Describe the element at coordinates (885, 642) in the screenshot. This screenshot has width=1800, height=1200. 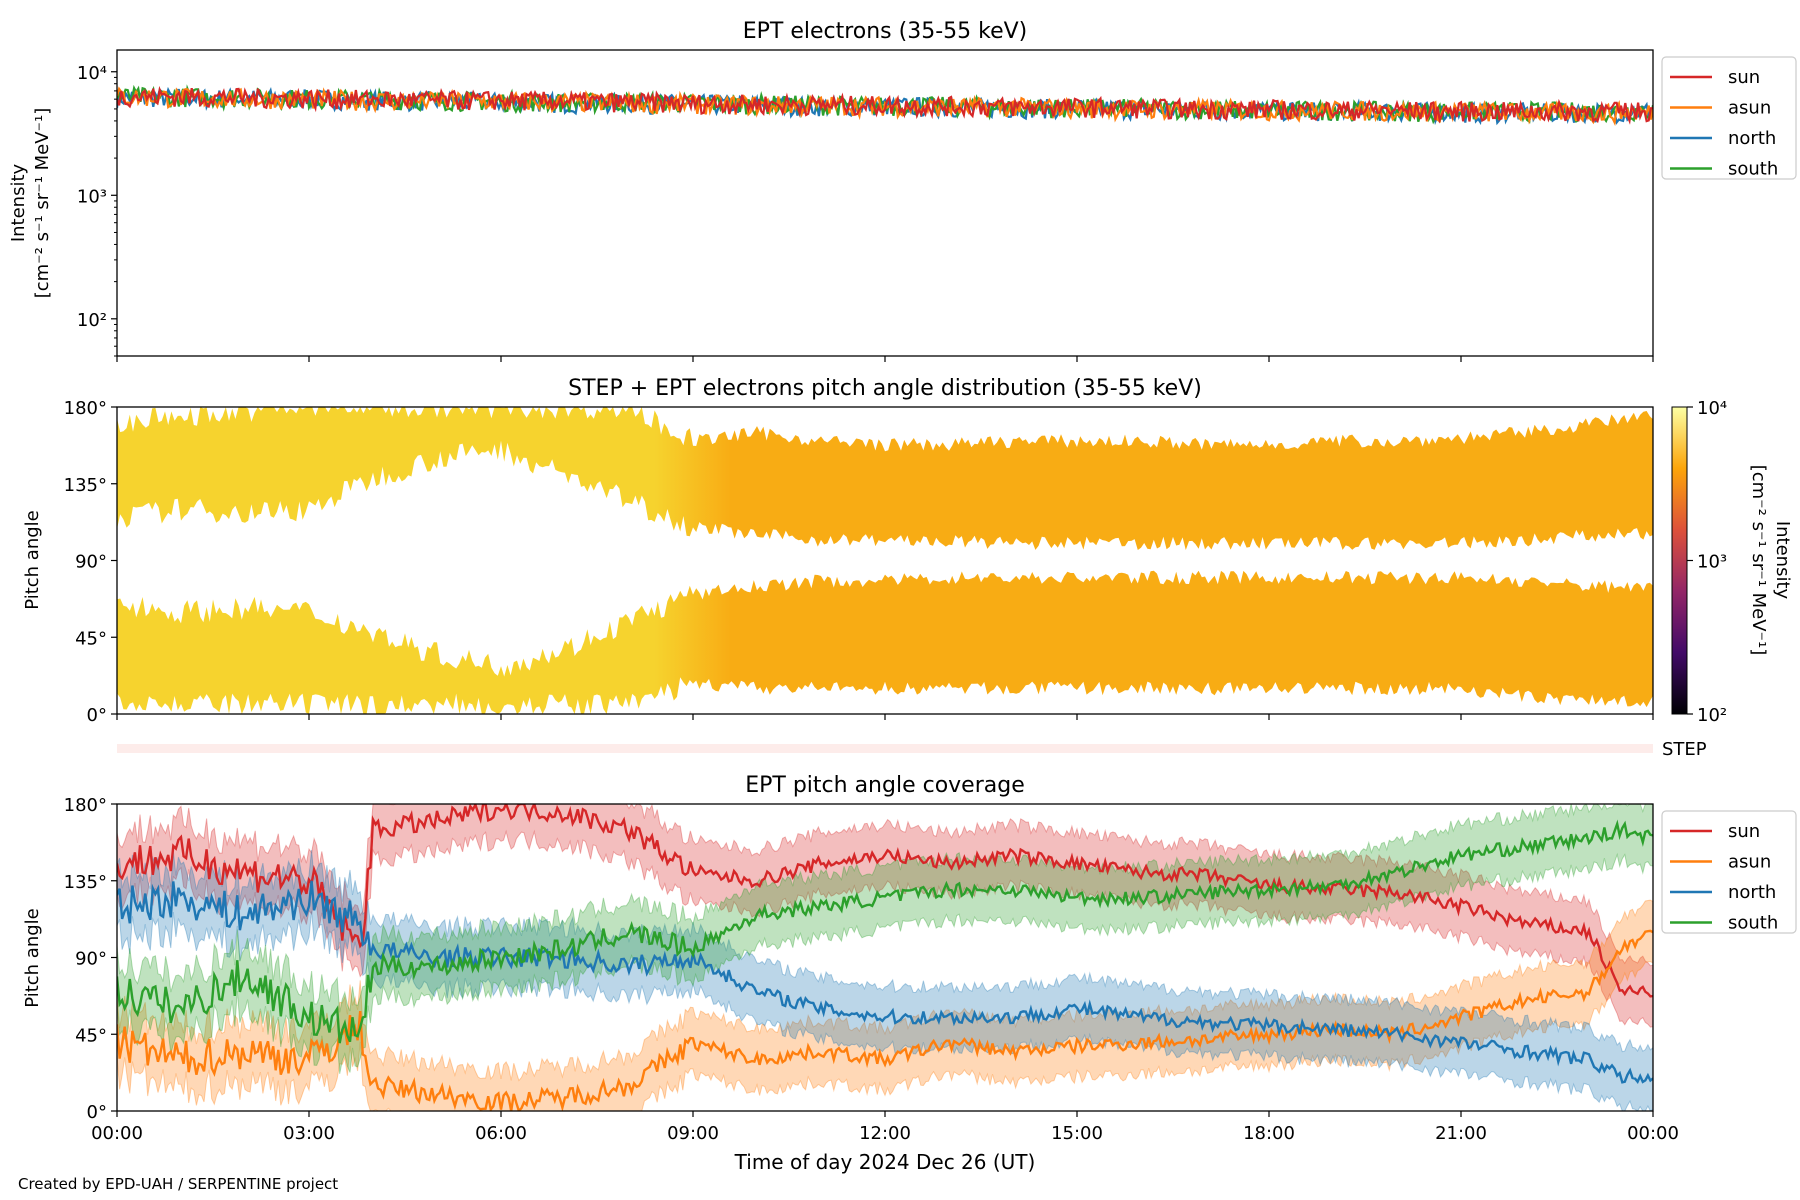
I see `pad-band-lower` at that location.